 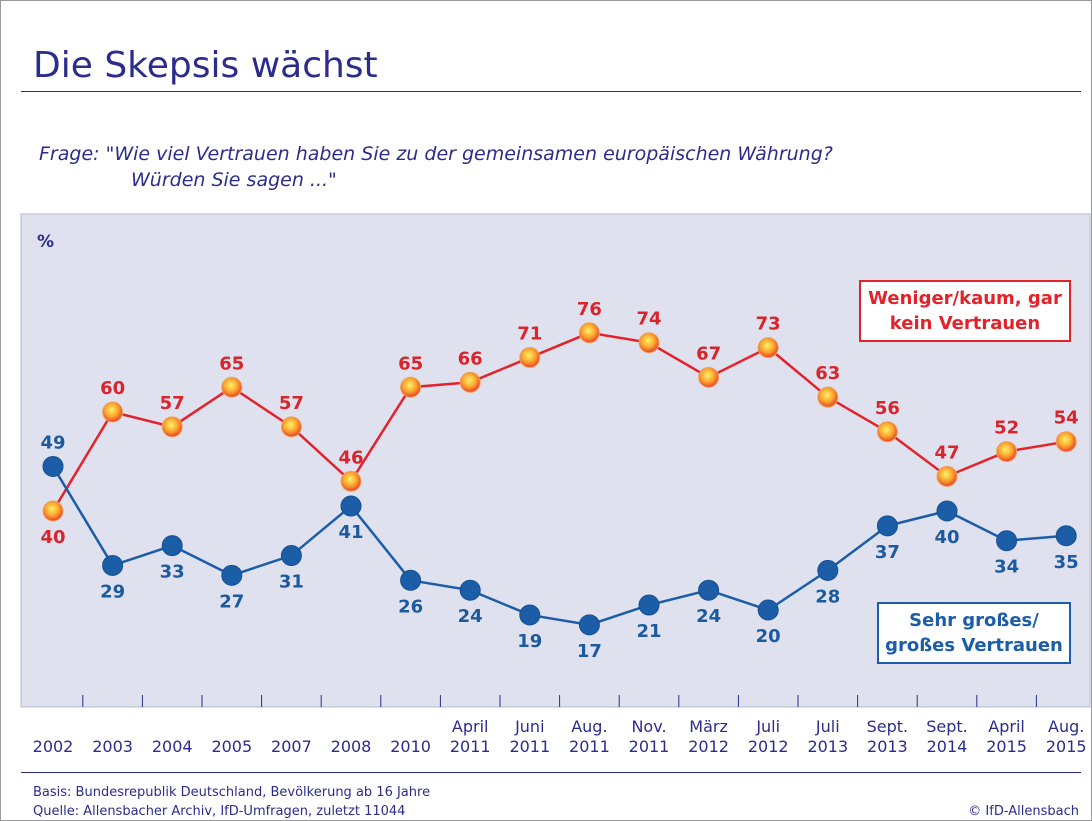 I want to click on x-tick-label: April 2011, so click(x=470, y=736).